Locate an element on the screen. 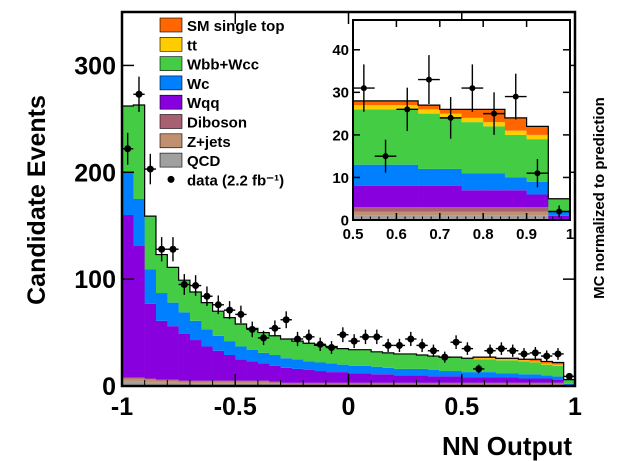  x-tick-label-3: 0.8 is located at coordinates (483, 234).